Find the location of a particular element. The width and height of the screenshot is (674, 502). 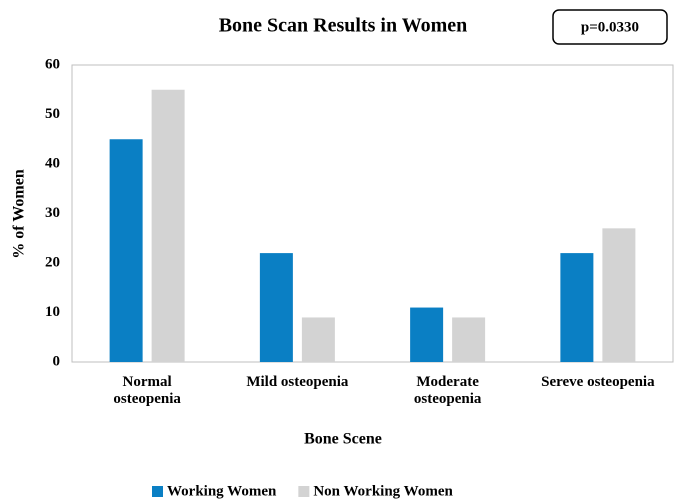

y-axis-label: % of Women is located at coordinates (19, 214).